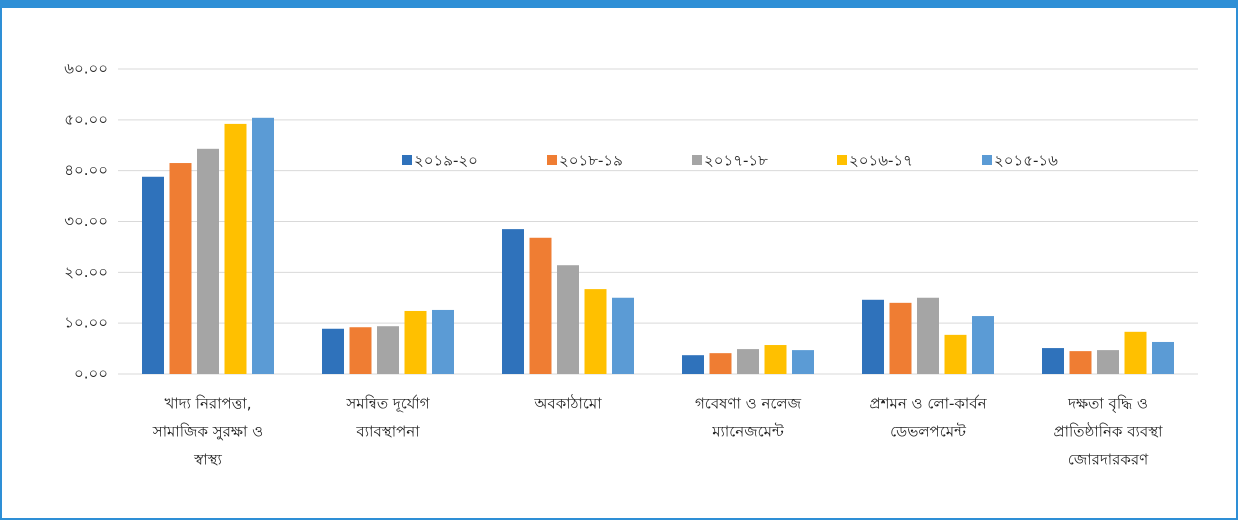  Describe the element at coordinates (1107, 404) in the screenshot. I see `x-tick-label: দক্ষতা বৃদ্ধি ও` at that location.